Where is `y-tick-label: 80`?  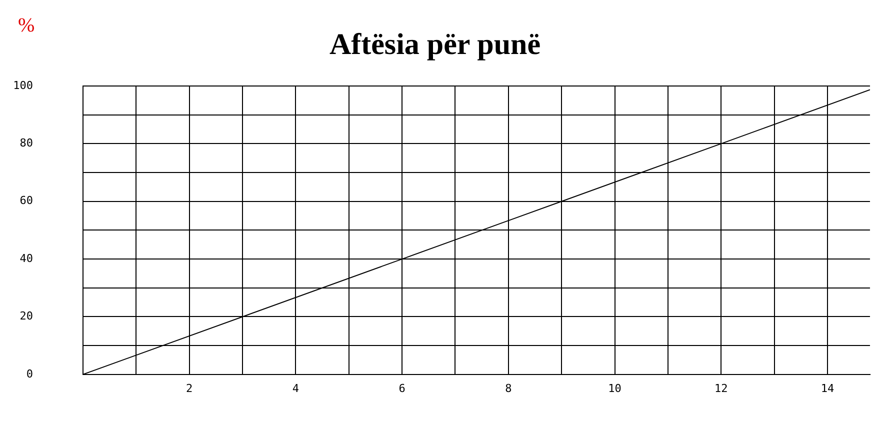 y-tick-label: 80 is located at coordinates (26, 143).